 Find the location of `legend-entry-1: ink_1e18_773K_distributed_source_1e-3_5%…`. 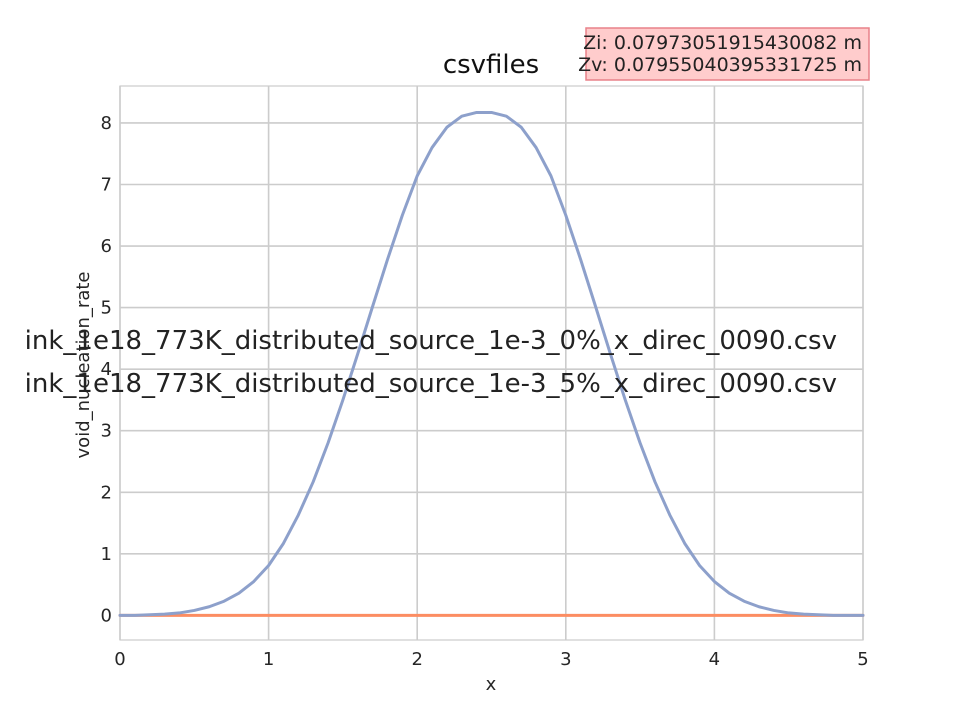

legend-entry-1: ink_1e18_773K_distributed_source_1e-3_5%… is located at coordinates (431, 384).